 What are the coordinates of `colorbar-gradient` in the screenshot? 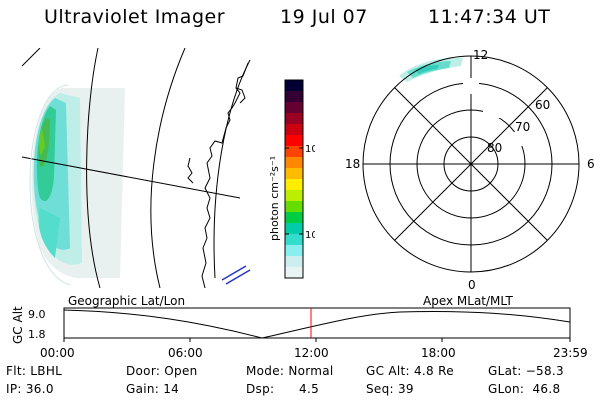 It's located at (294, 179).